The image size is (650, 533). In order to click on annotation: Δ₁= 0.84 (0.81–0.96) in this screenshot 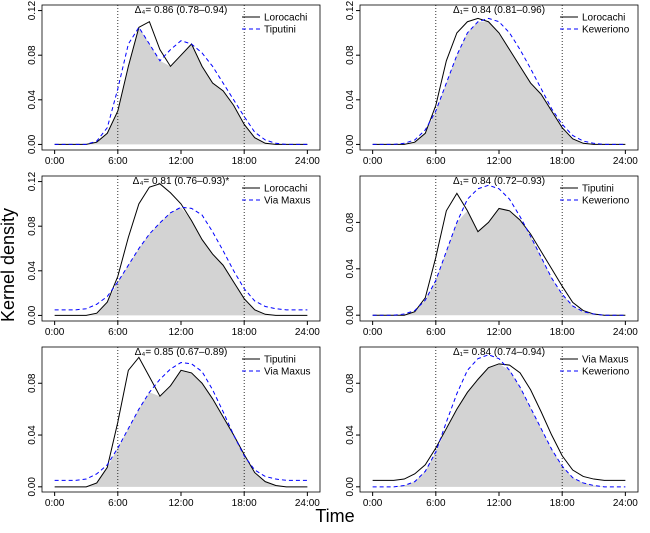, I will do `click(499, 10)`.